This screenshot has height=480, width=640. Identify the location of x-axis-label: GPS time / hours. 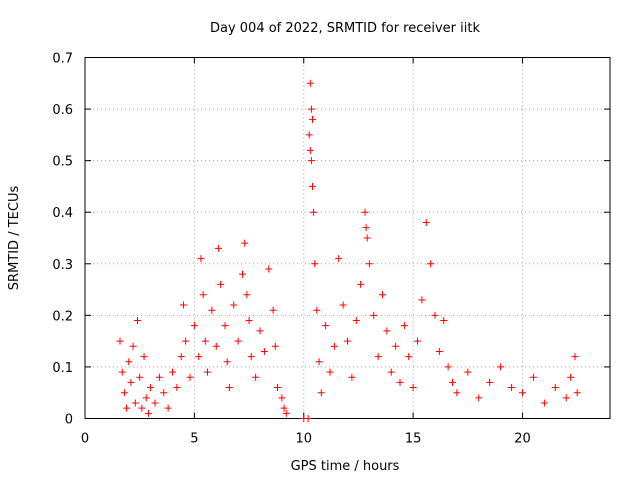
(345, 466).